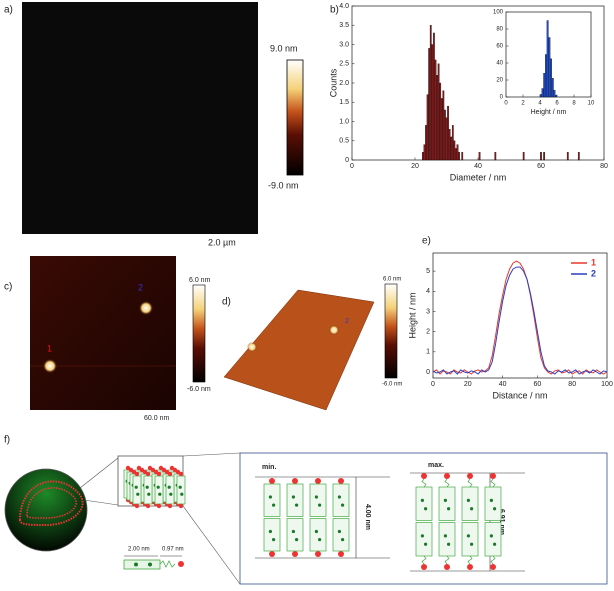  I want to click on y-tick-label: 1.0, so click(344, 121).